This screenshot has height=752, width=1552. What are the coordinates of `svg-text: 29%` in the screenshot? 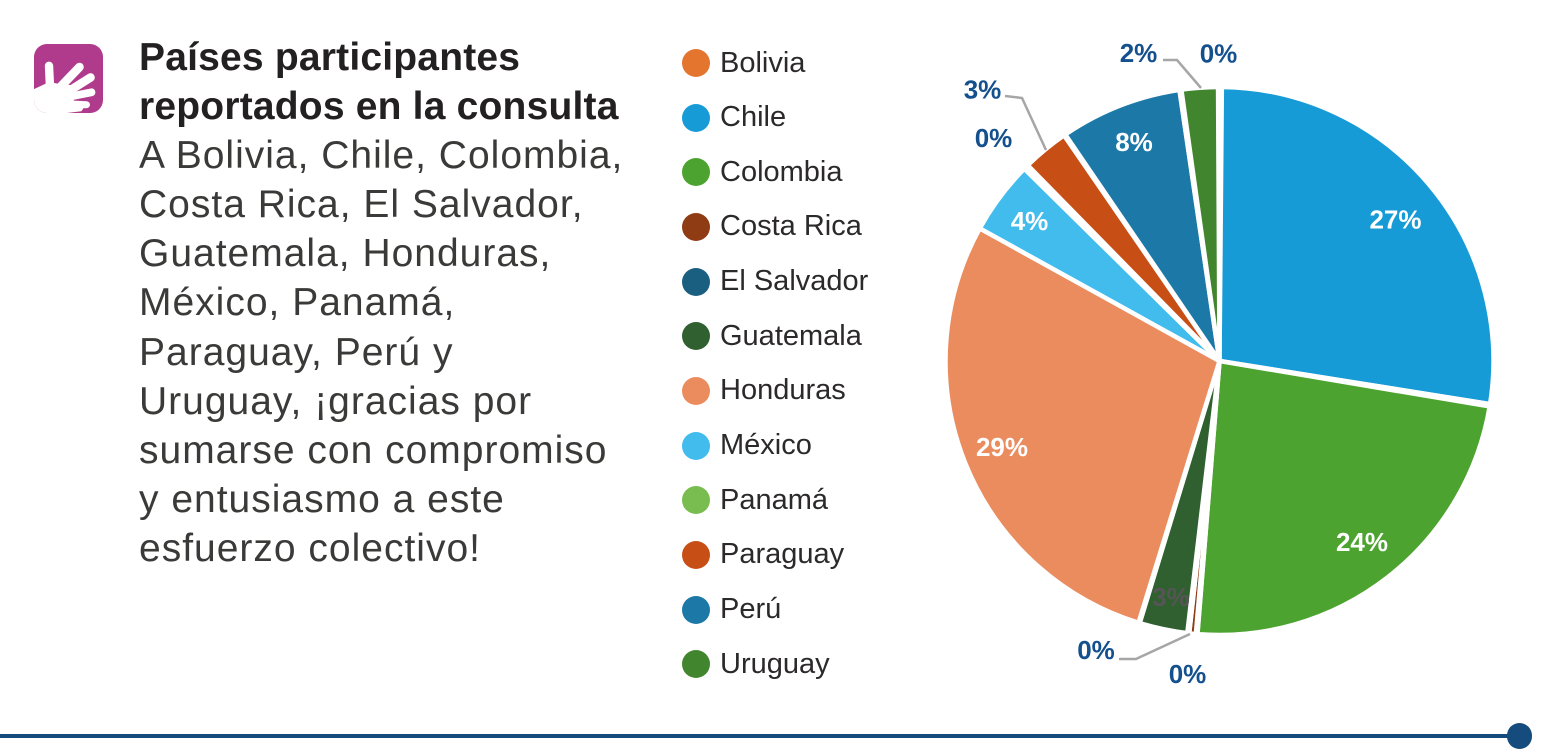 It's located at (1002, 447).